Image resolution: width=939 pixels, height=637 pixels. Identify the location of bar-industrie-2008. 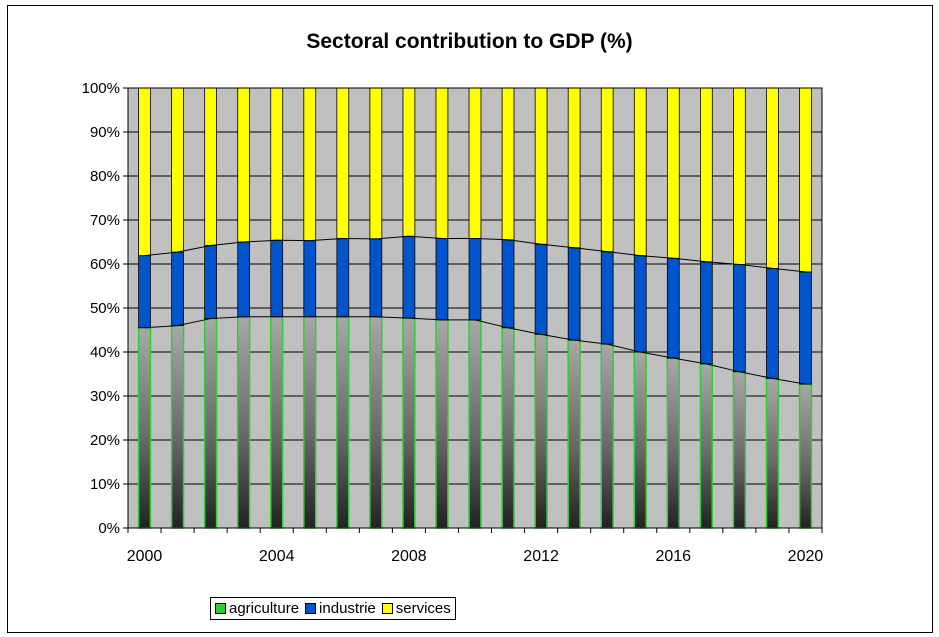
(409, 277).